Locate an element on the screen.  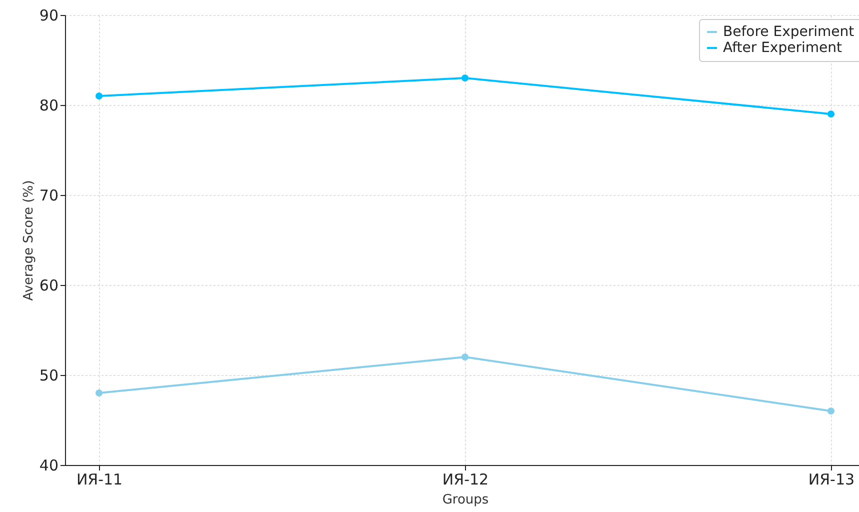
y-axis-title: Average Score (%) is located at coordinates (28, 240).